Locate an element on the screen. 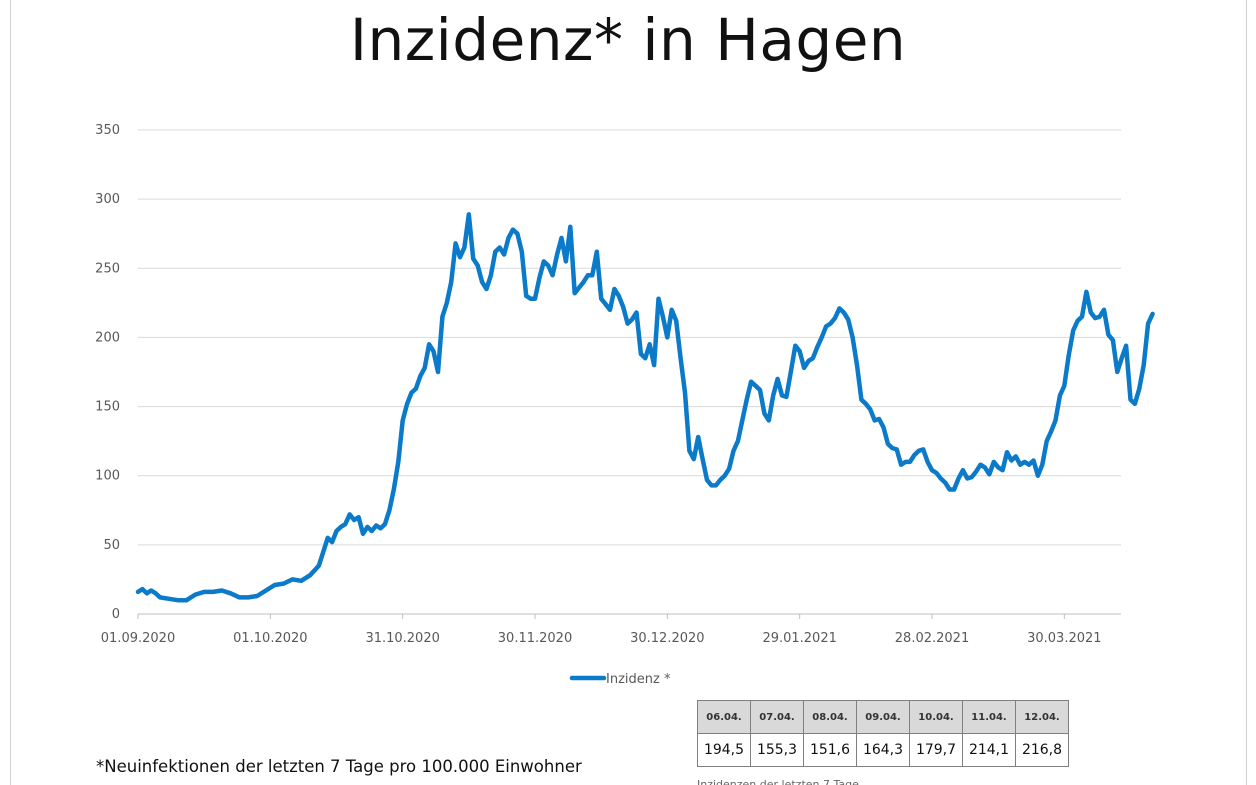  chart-title: Inzidenz* in Hagen is located at coordinates (628, 40).